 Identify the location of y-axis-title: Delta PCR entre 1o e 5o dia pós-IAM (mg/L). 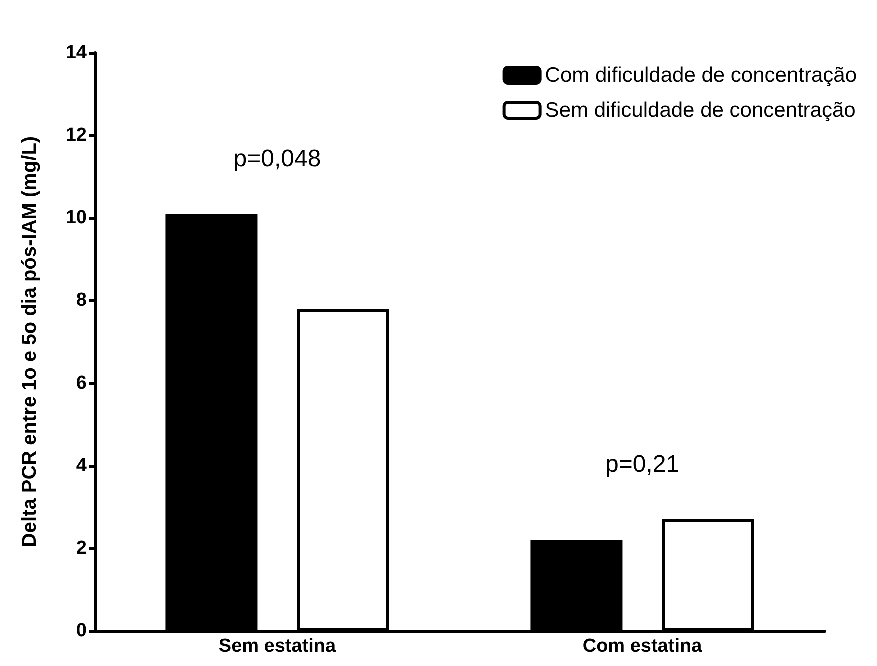
(30, 342).